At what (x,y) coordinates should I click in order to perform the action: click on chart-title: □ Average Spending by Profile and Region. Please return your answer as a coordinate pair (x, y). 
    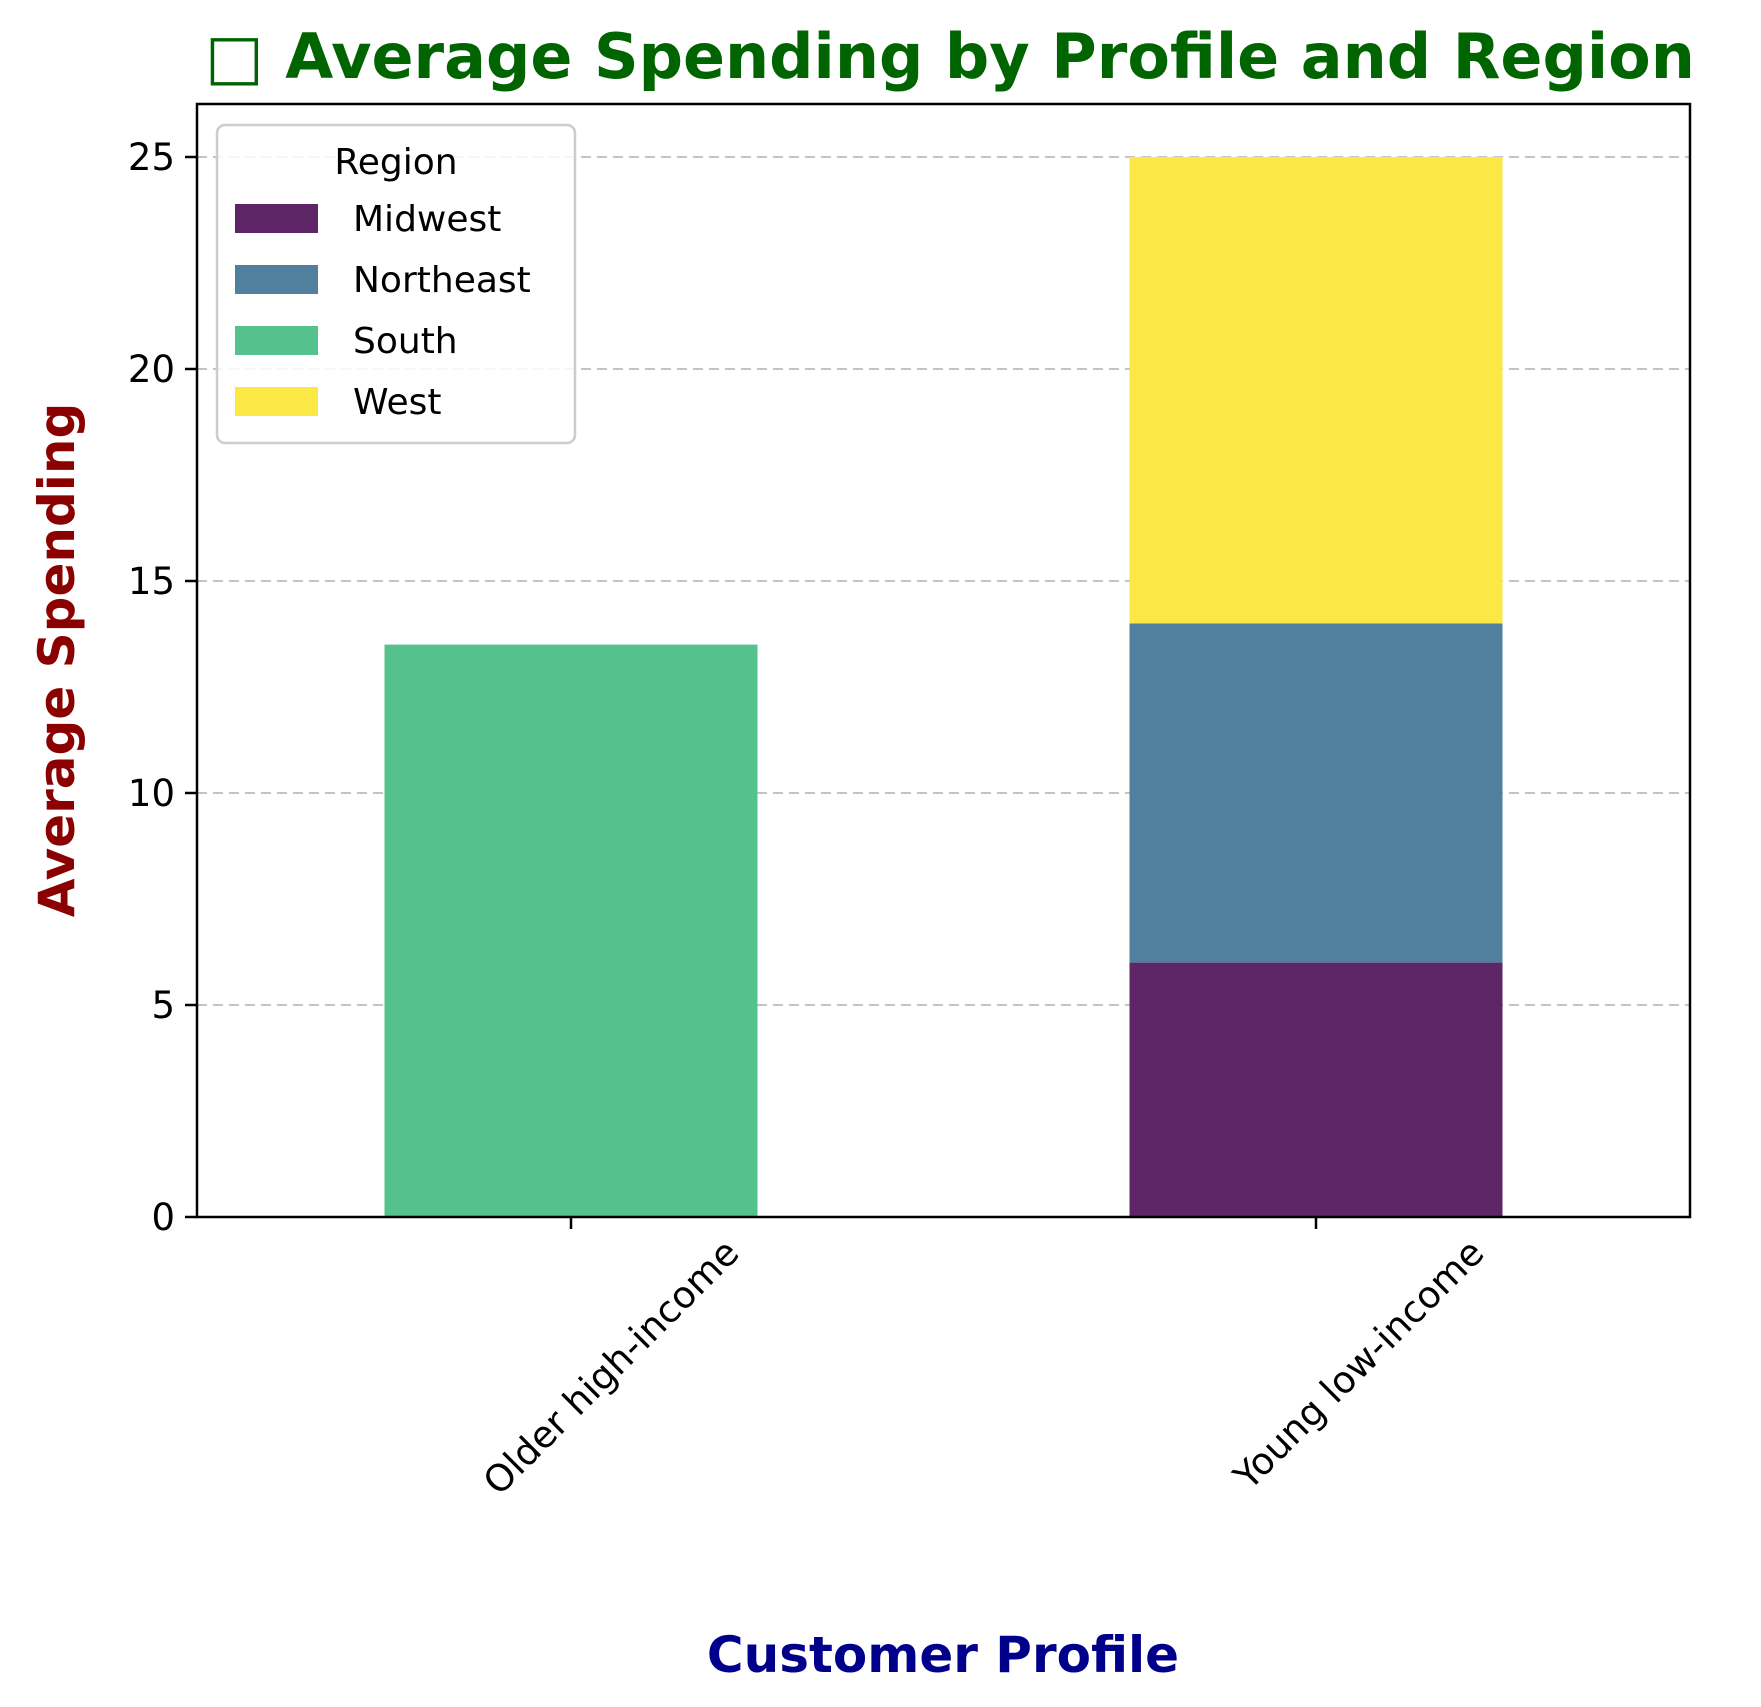
    Looking at the image, I should click on (950, 56).